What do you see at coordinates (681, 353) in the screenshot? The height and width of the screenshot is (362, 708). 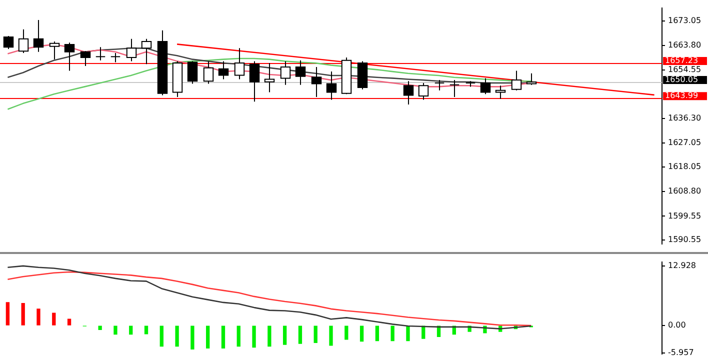 I see `y-tick-label: -5.957` at bounding box center [681, 353].